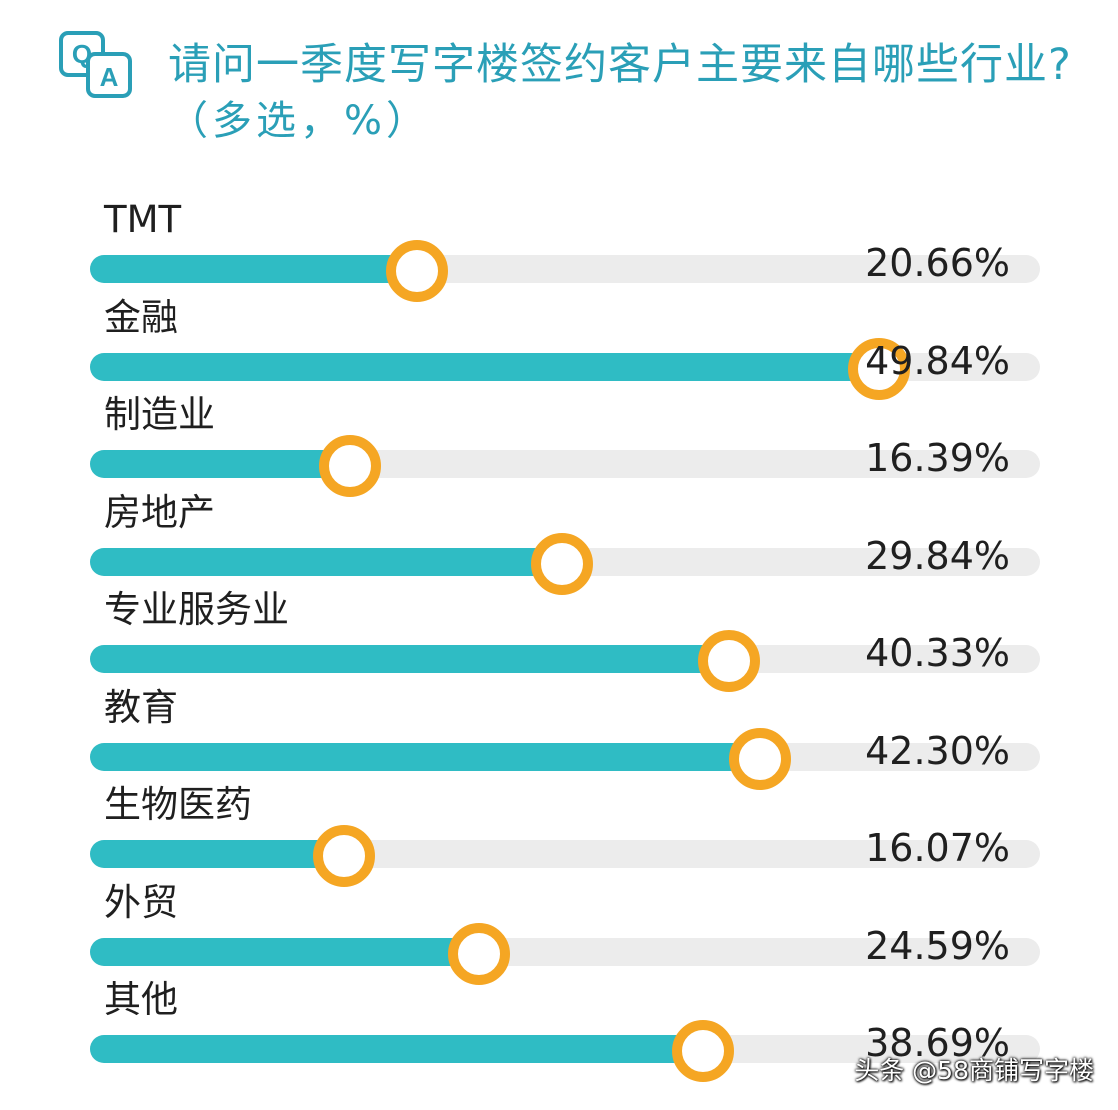 The height and width of the screenshot is (1110, 1118). I want to click on bar-row: 教育 42.30%, so click(559, 737).